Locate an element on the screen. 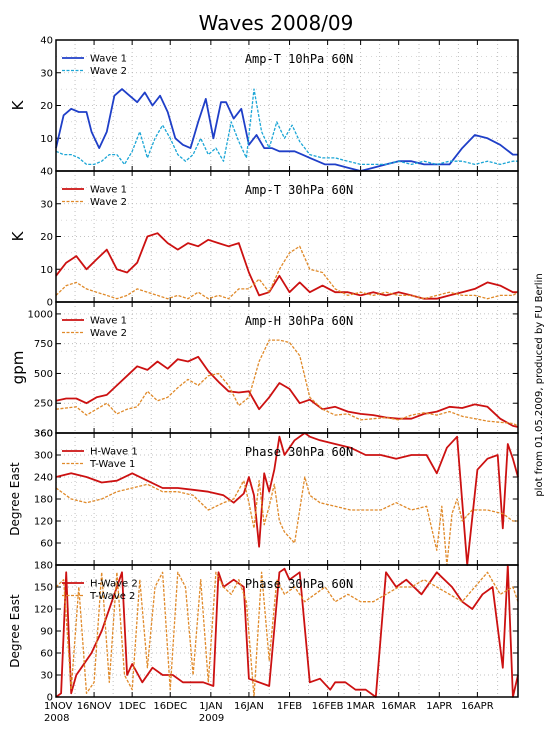  y-tick-label: 150 is located at coordinates (43, 588).